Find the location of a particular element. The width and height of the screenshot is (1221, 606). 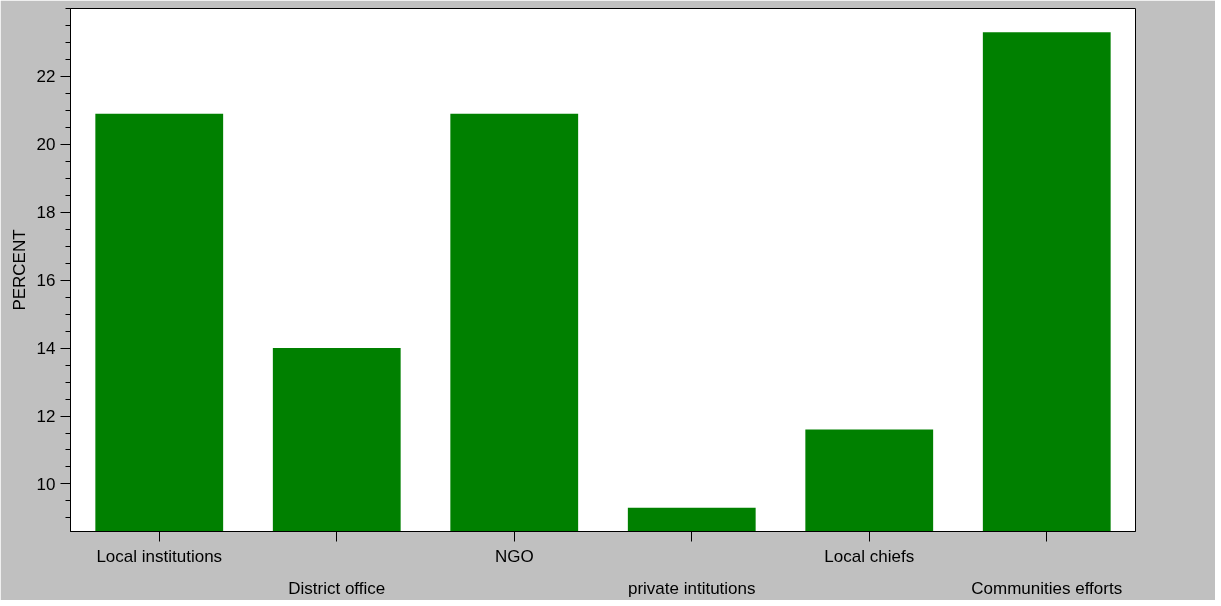

y-axis-title: PERCENT is located at coordinates (19, 270).